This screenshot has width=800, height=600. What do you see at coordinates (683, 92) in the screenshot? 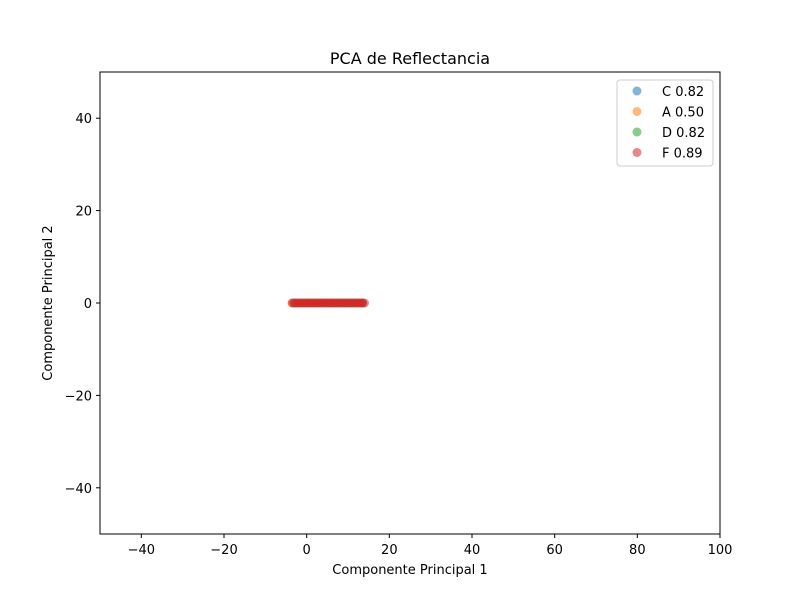
I see `legend-label: C 0.82` at bounding box center [683, 92].